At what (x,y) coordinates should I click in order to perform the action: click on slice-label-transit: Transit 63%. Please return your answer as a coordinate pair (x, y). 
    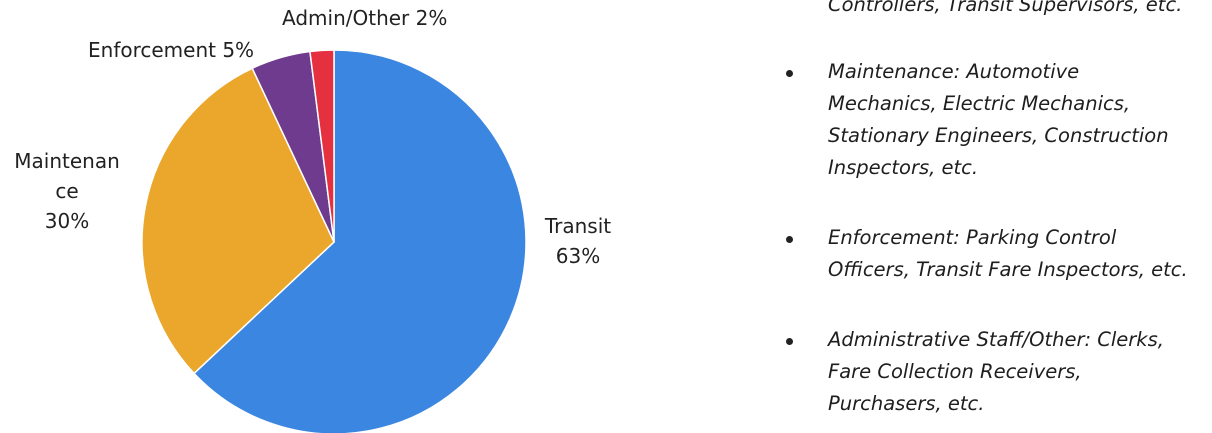
    Looking at the image, I should click on (578, 241).